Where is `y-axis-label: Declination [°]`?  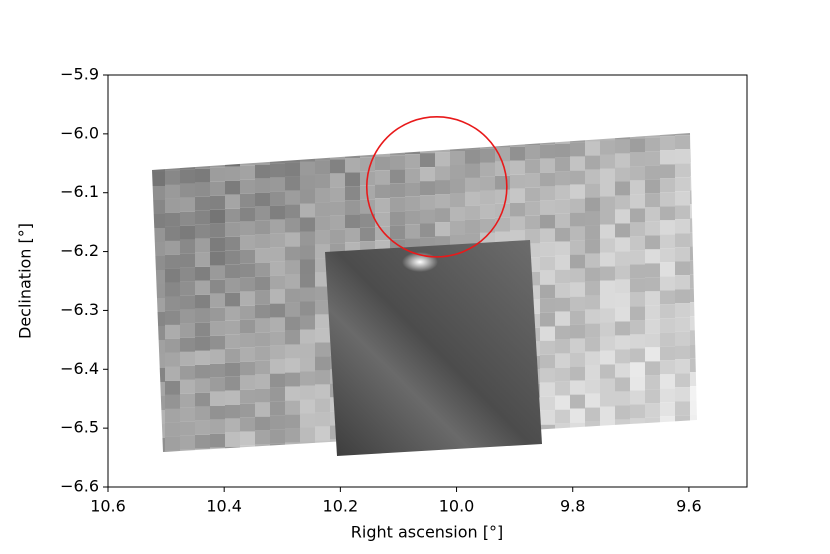 y-axis-label: Declination [°] is located at coordinates (25, 281).